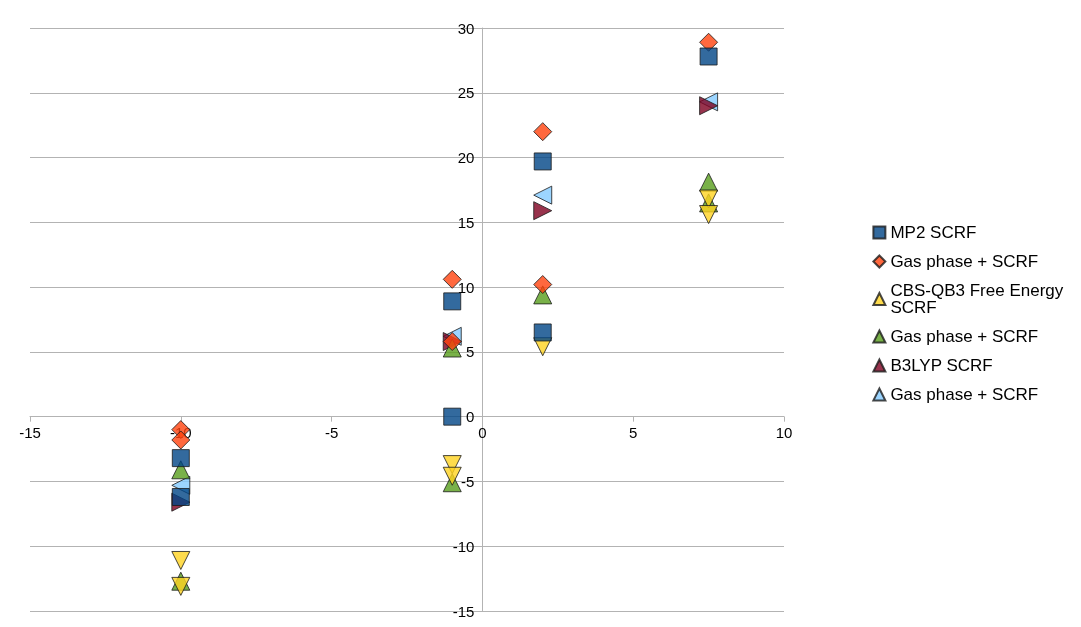 This screenshot has height=627, width=1081. Describe the element at coordinates (466, 158) in the screenshot. I see `y-tick-label: 20` at that location.